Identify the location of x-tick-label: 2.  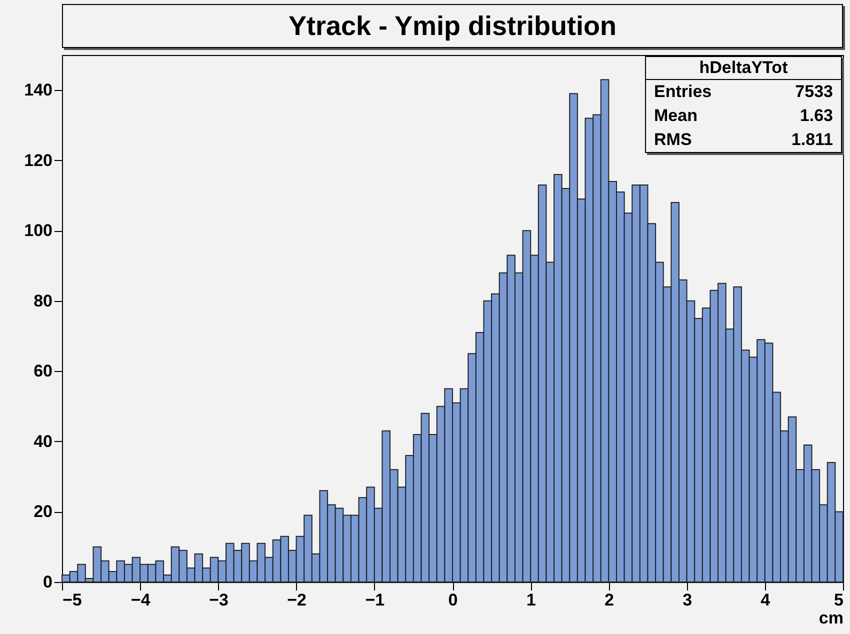
(609, 600).